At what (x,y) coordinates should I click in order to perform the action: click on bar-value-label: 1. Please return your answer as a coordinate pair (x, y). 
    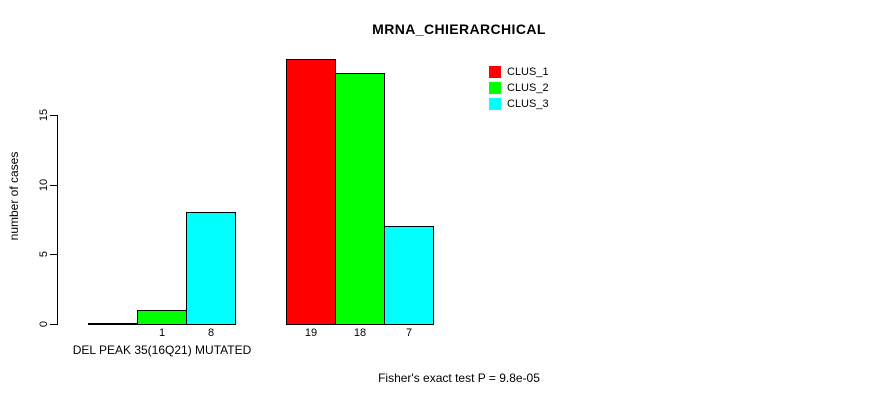
    Looking at the image, I should click on (162, 333).